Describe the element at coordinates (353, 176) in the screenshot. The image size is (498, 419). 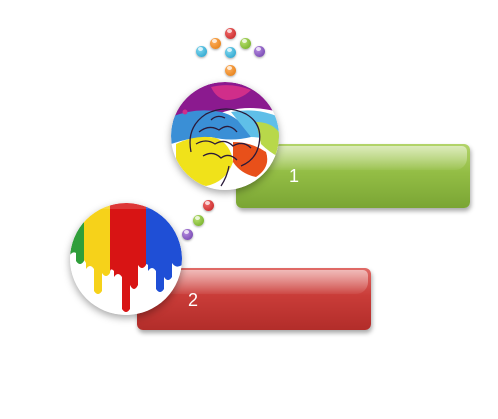
I see `step-1-bar` at that location.